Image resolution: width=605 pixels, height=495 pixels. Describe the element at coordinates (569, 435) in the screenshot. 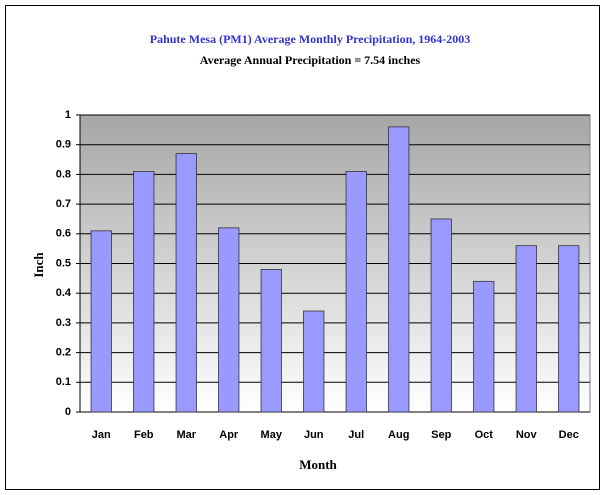

I see `x-tick-label: Dec` at that location.